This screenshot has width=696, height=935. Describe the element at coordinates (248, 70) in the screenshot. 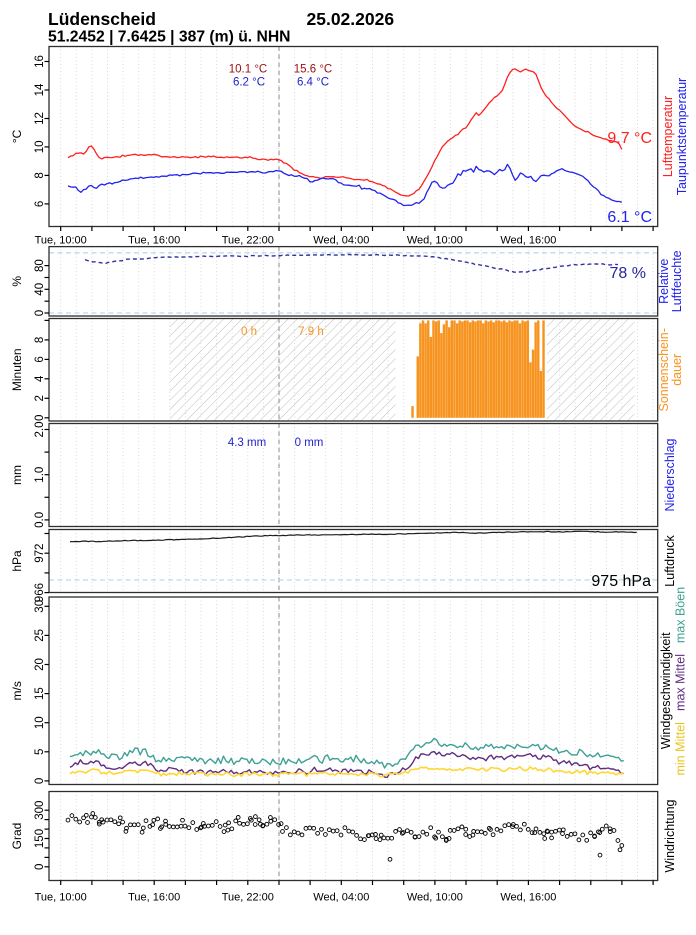

I see `svg-text: 10.1 °C` at that location.